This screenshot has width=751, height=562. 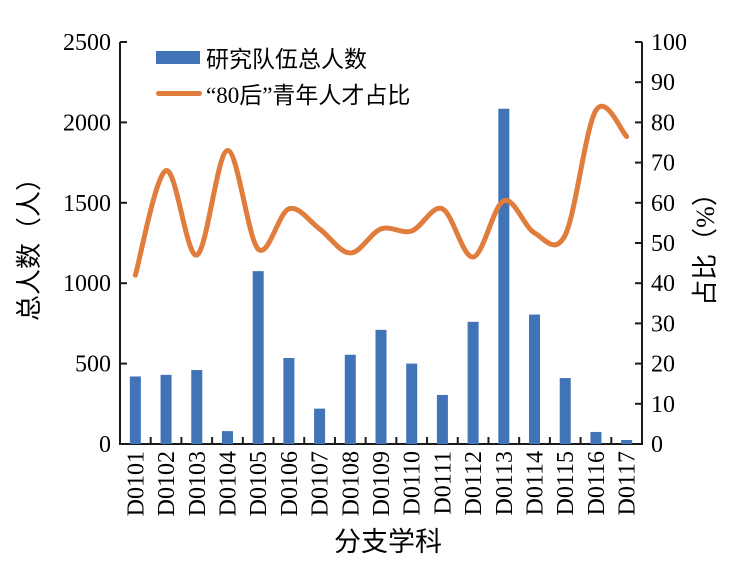 What do you see at coordinates (663, 284) in the screenshot?
I see `right-axis-tick-label: 40` at bounding box center [663, 284].